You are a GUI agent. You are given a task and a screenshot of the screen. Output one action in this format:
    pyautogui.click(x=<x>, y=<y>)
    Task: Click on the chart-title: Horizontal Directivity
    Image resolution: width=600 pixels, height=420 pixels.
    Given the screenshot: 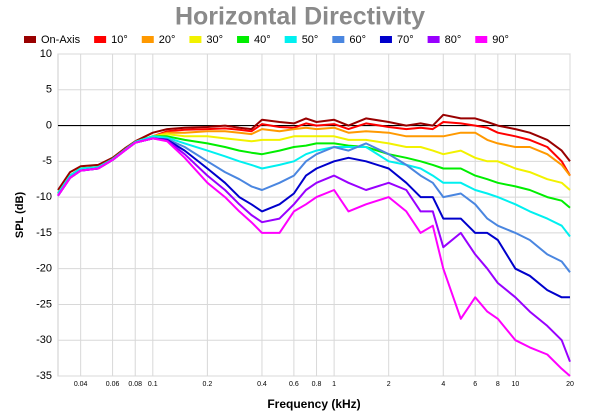 What is the action you would take?
    pyautogui.click(x=300, y=17)
    